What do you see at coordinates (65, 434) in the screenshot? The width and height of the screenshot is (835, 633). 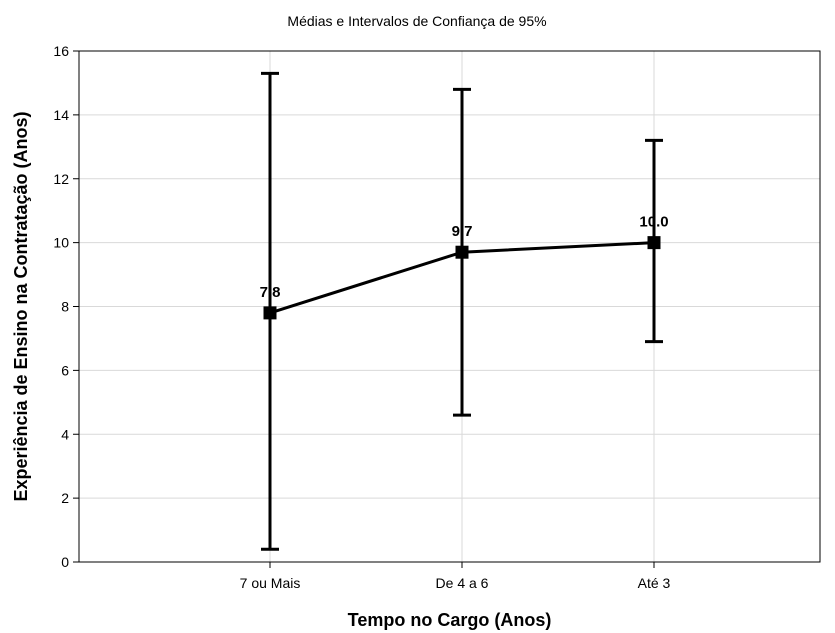 I see `y-tick-label: 4` at bounding box center [65, 434].